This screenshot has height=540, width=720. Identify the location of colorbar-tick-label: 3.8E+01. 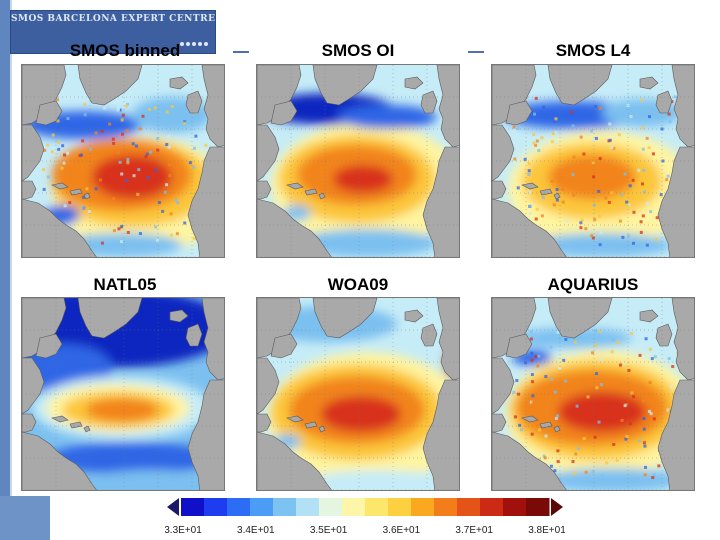
(546, 530).